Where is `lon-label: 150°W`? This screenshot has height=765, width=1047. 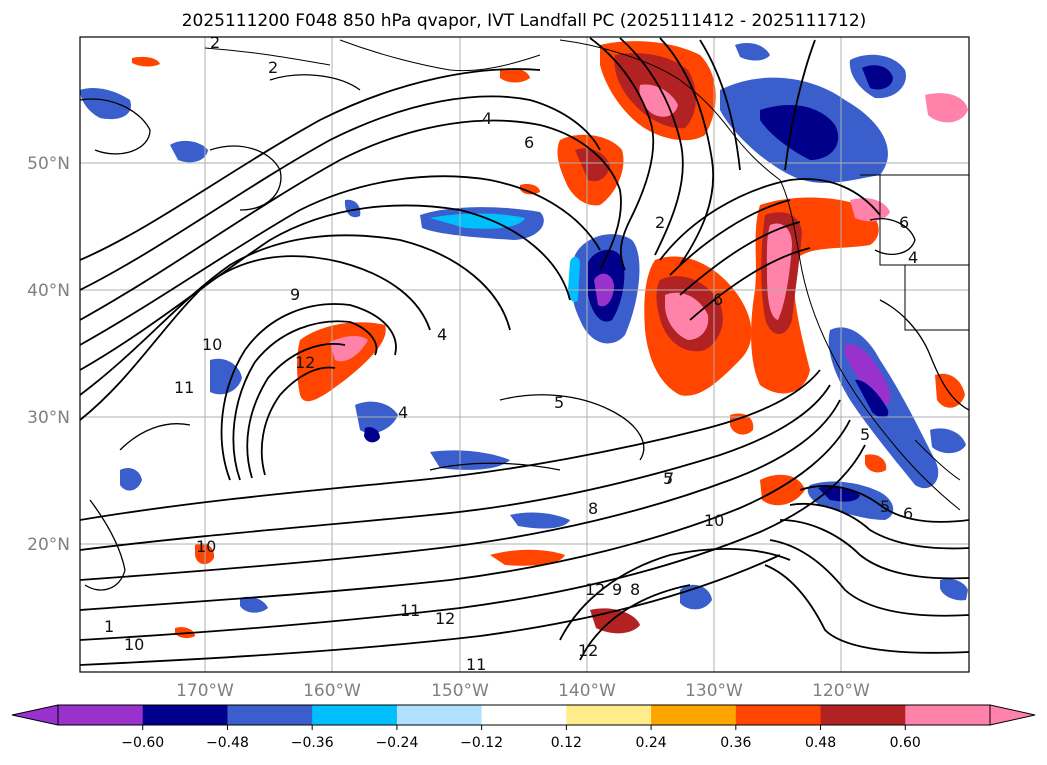
lon-label: 150°W is located at coordinates (460, 691).